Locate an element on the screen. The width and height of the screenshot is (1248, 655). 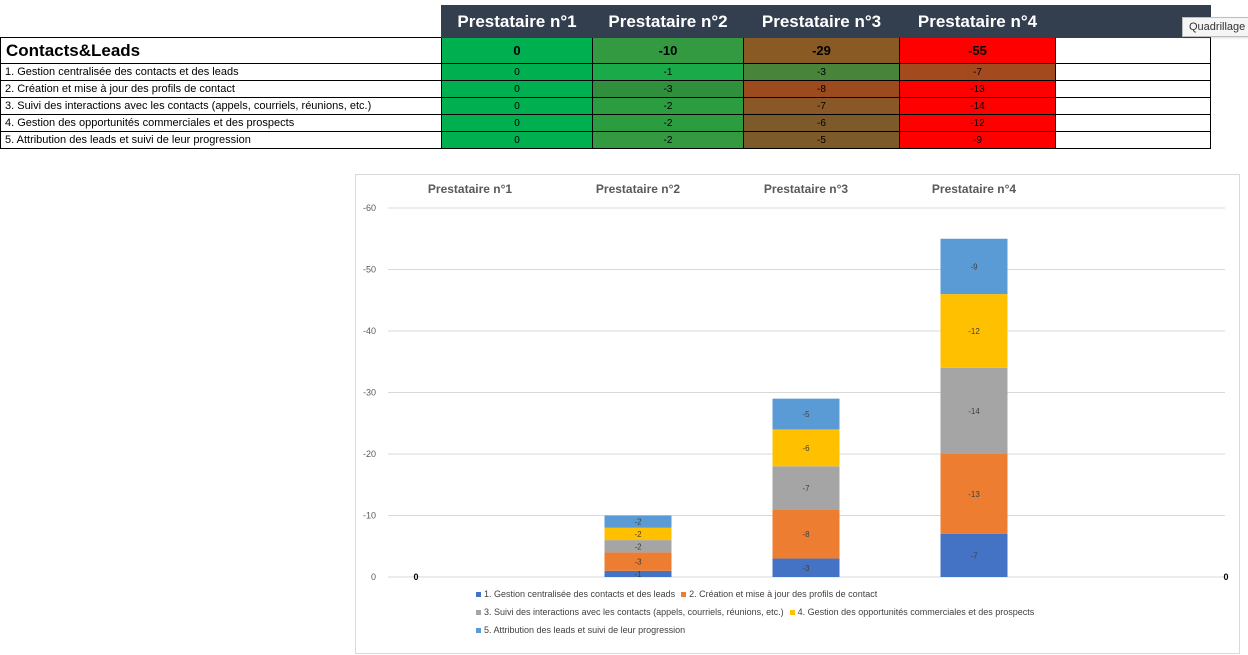
data-label: -13 is located at coordinates (974, 494).